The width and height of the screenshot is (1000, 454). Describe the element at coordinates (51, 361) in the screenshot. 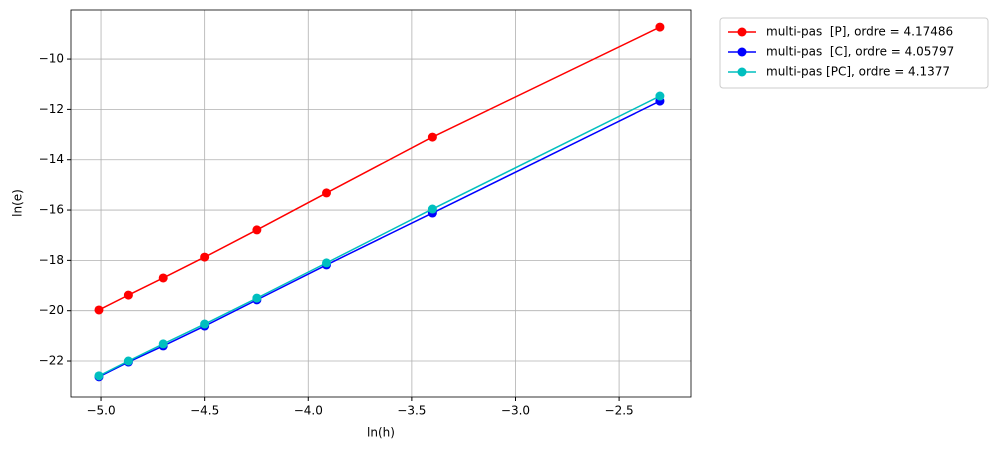

I see `y-tick-label: −22` at that location.